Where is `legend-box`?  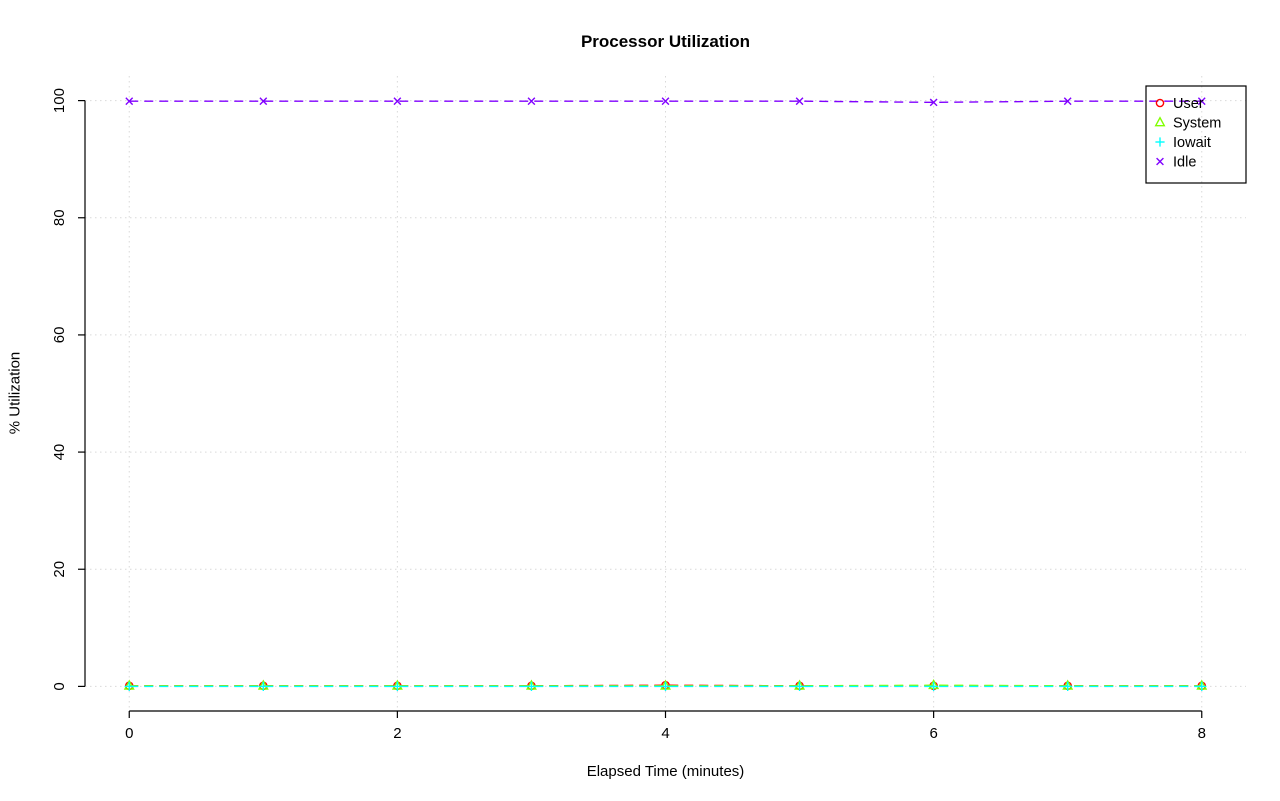
legend-box is located at coordinates (1196, 134).